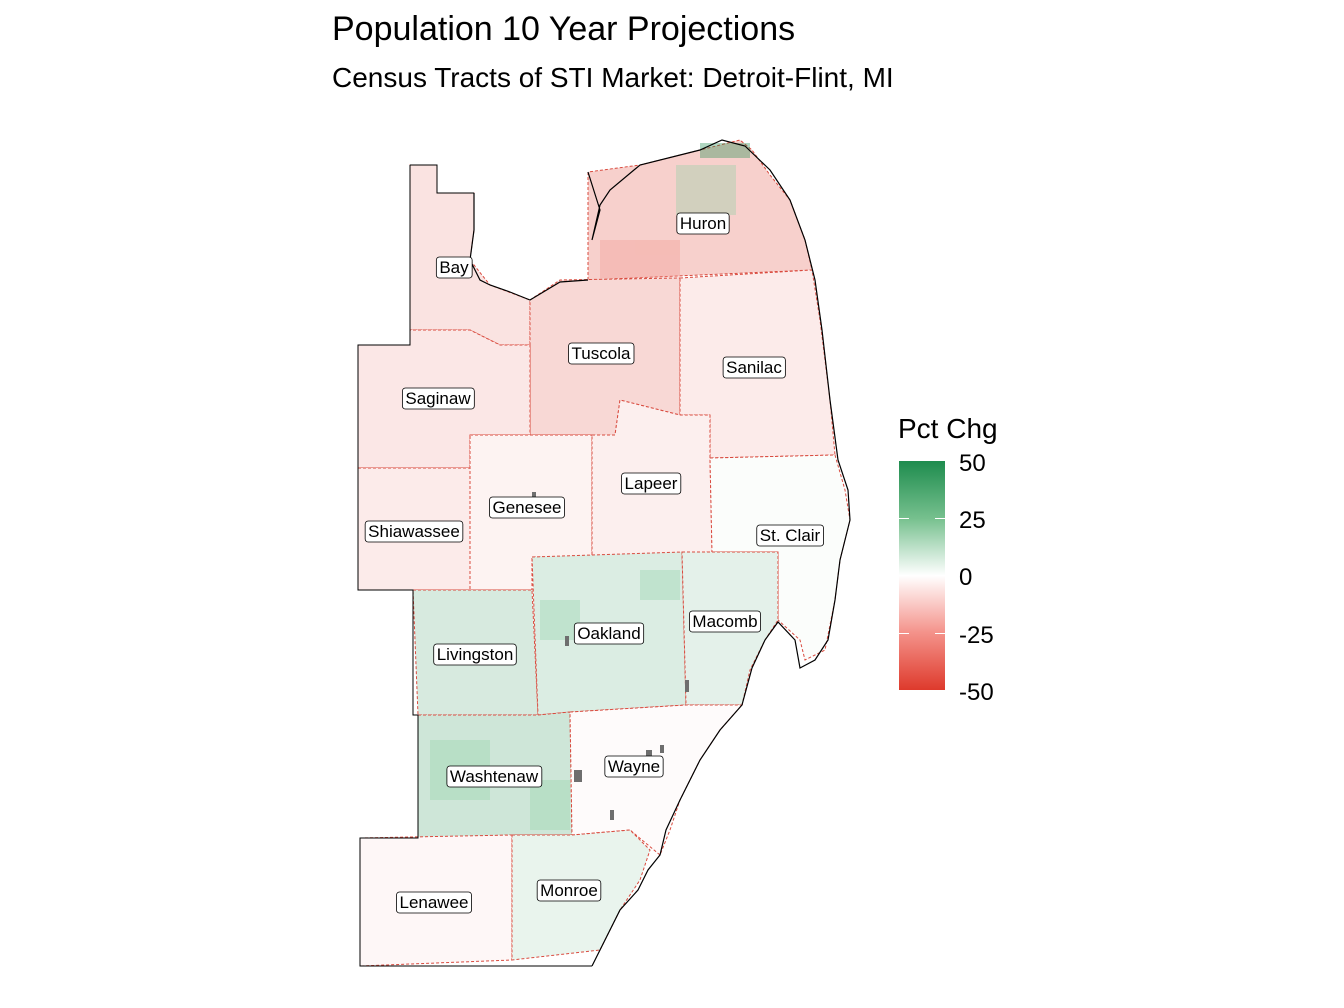  I want to click on svg-text: Livingston, so click(475, 654).